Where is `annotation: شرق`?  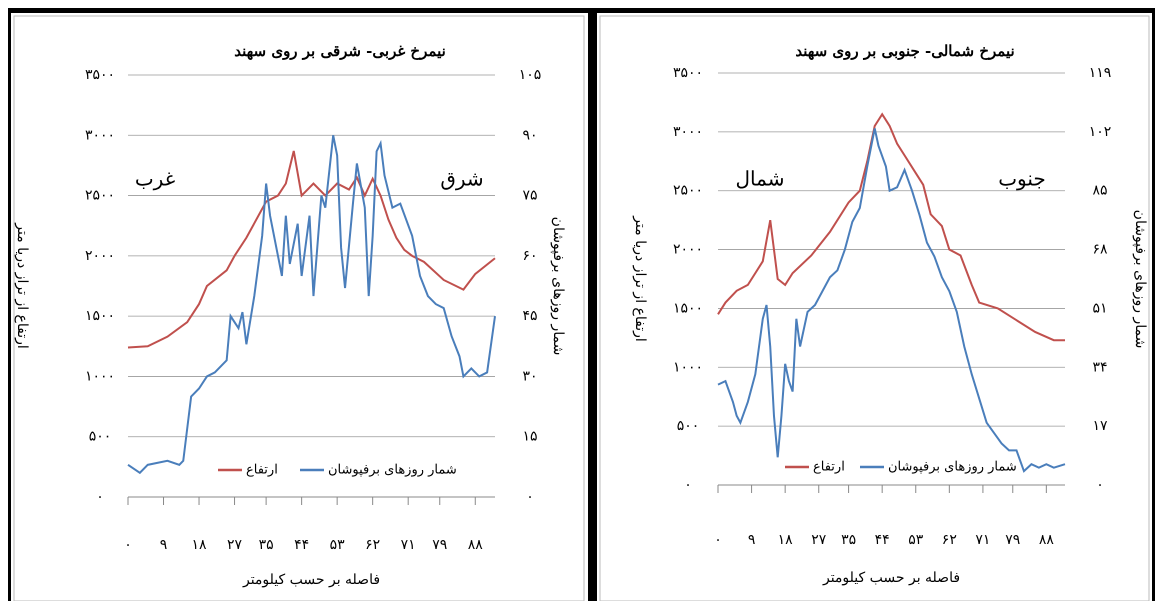 annotation: شرق is located at coordinates (461, 179).